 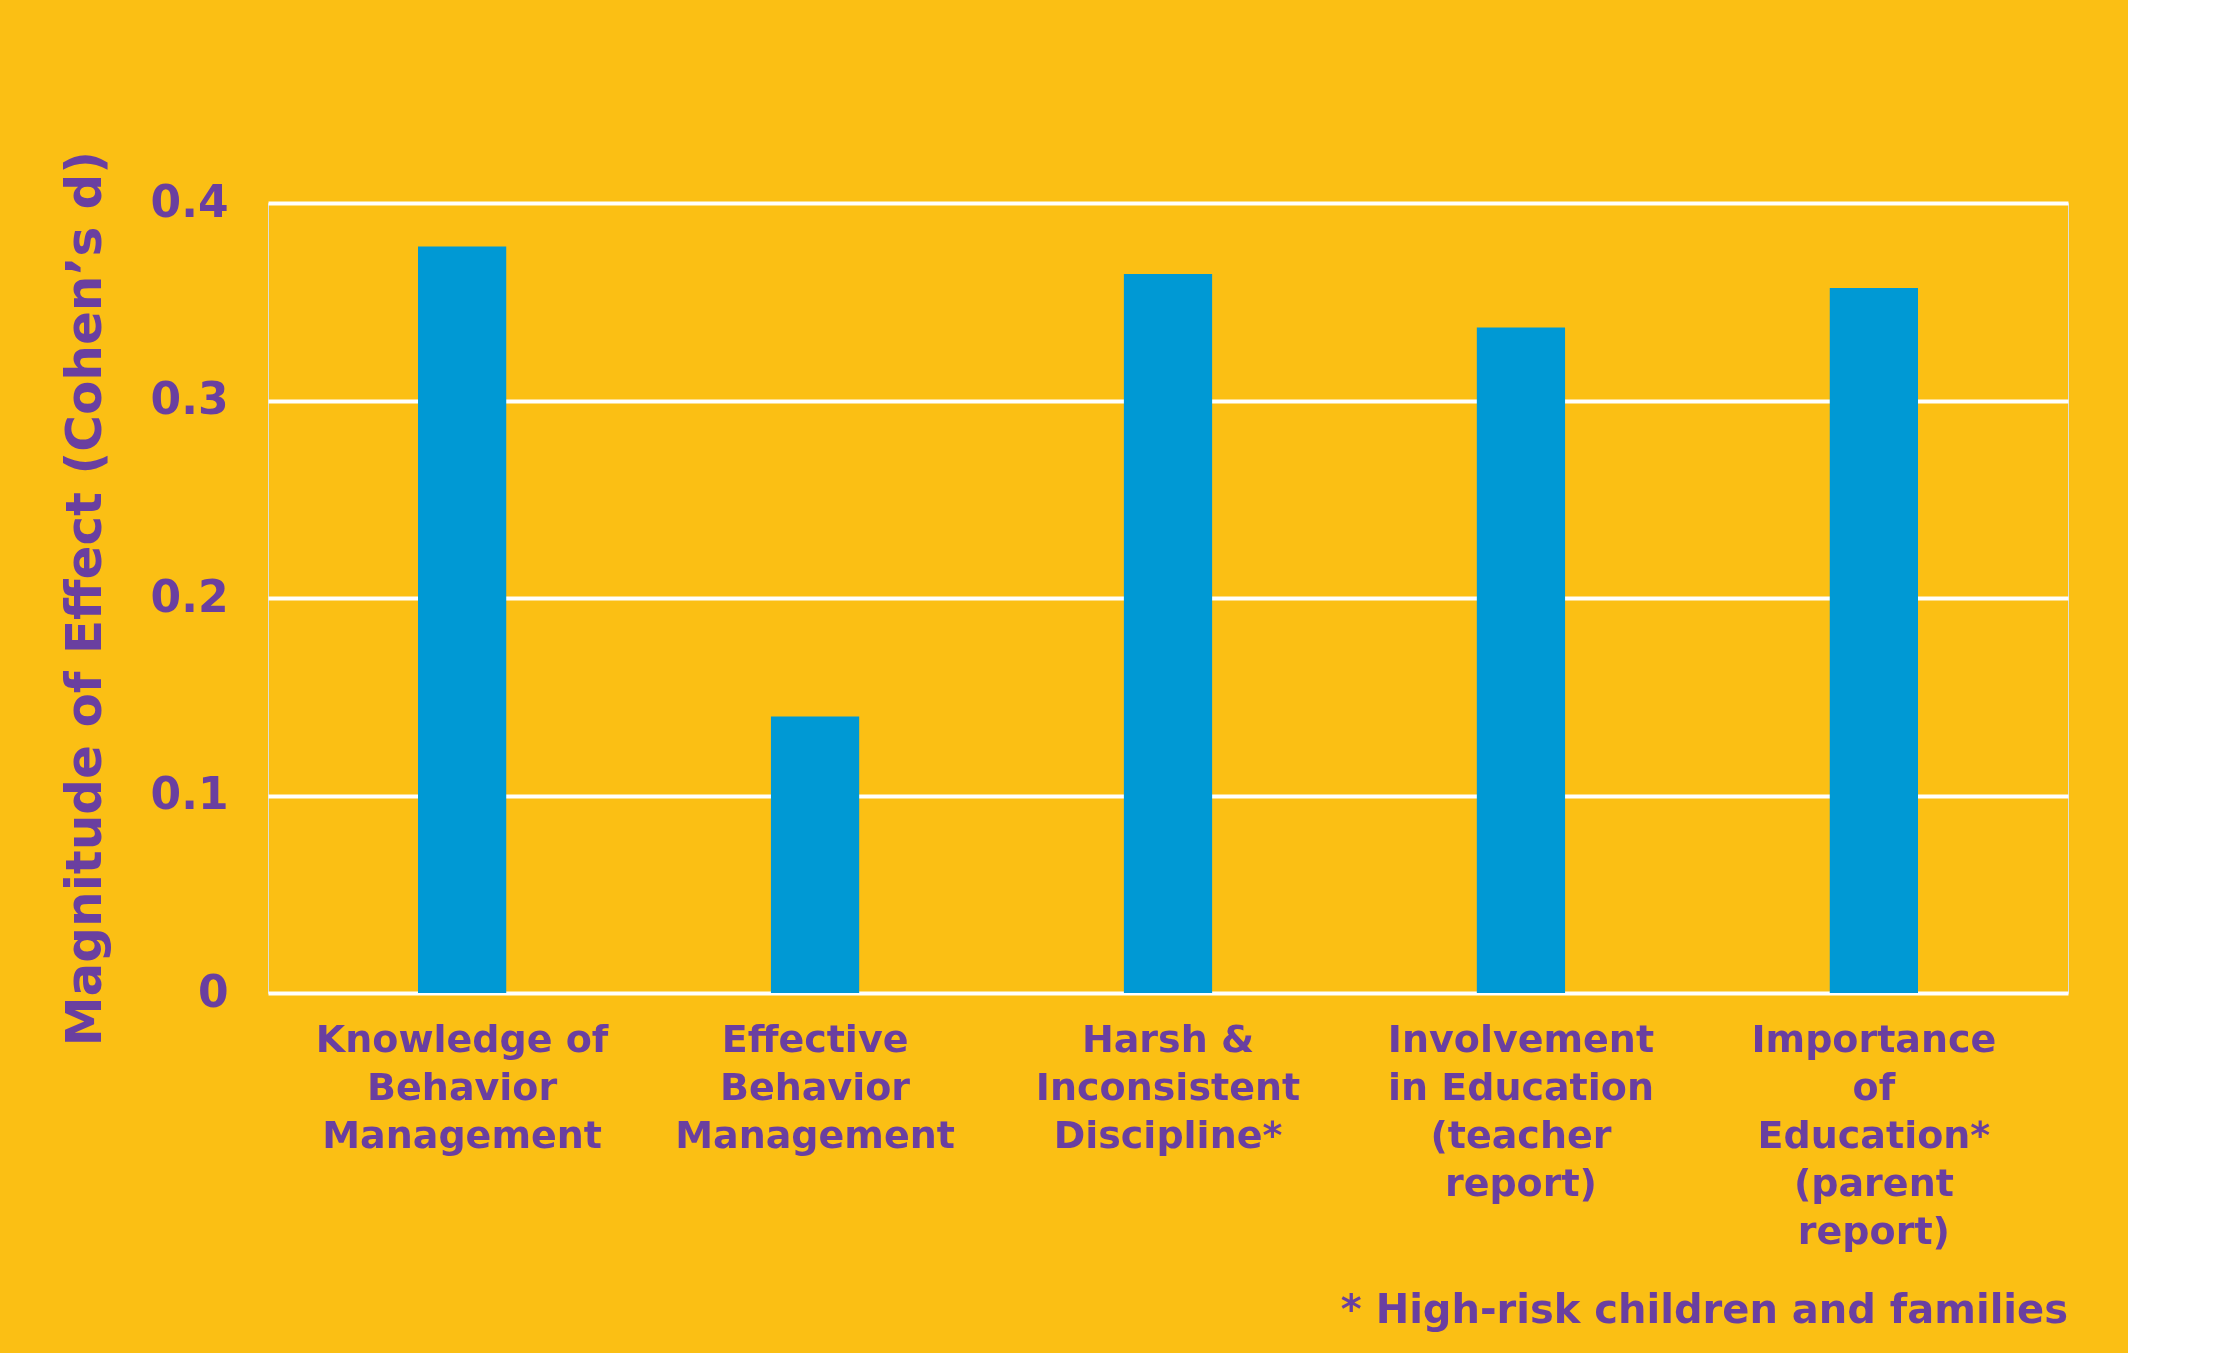 I want to click on x-tick-label: Involvement in Education (teacher report), so click(x=1521, y=1110).